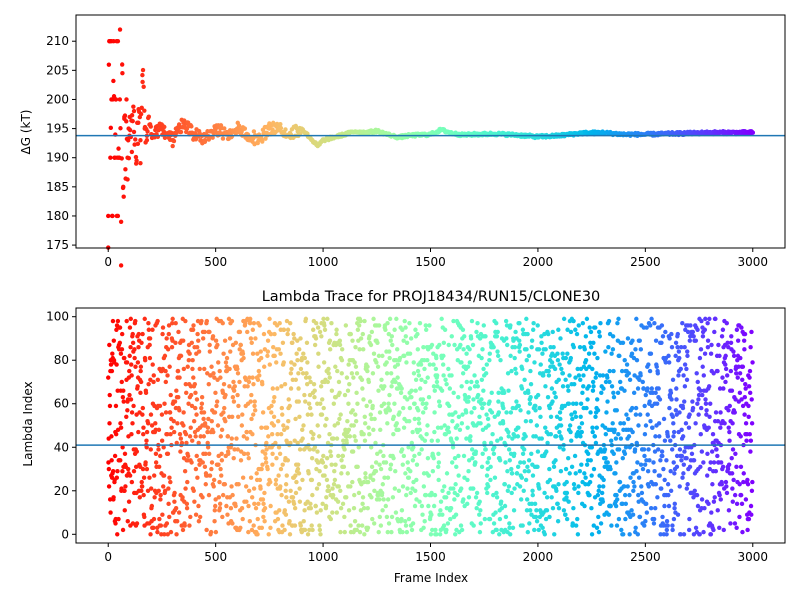  I want to click on delta-g-x-ticks: 0 500 1000 1500 2000 2500 3000, so click(436, 258).